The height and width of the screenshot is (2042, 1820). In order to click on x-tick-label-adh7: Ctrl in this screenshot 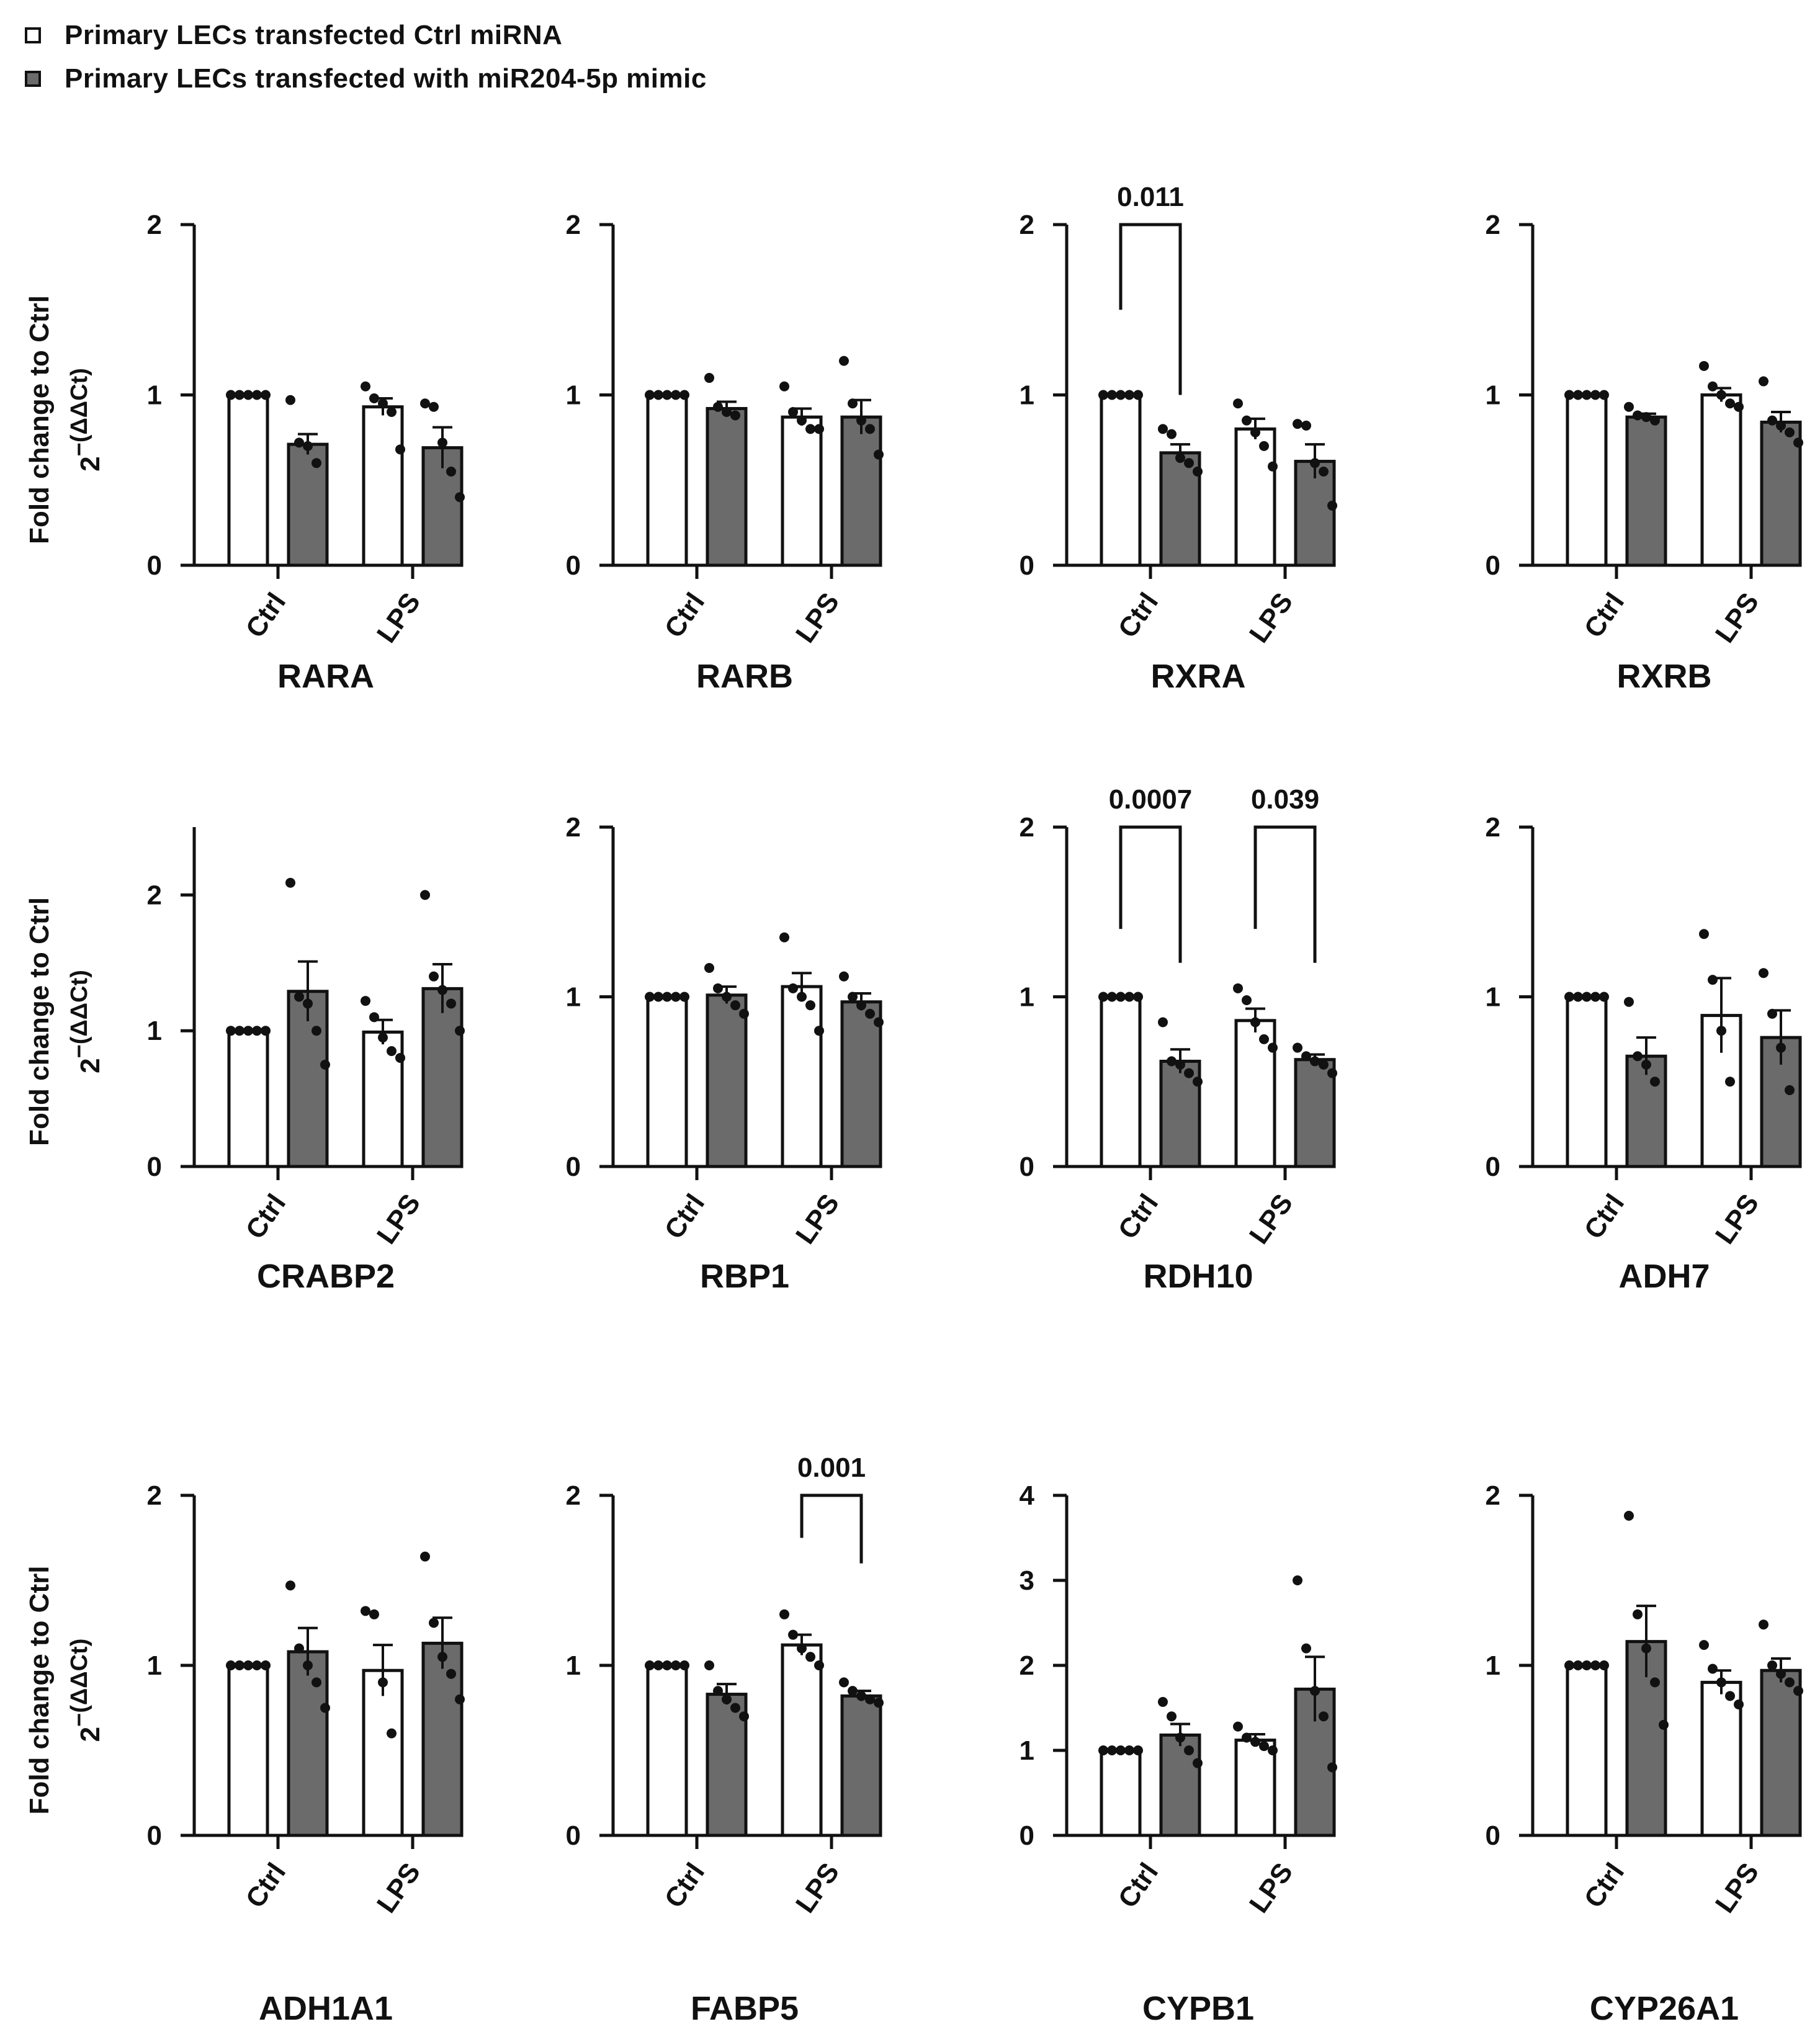, I will do `click(1605, 1217)`.